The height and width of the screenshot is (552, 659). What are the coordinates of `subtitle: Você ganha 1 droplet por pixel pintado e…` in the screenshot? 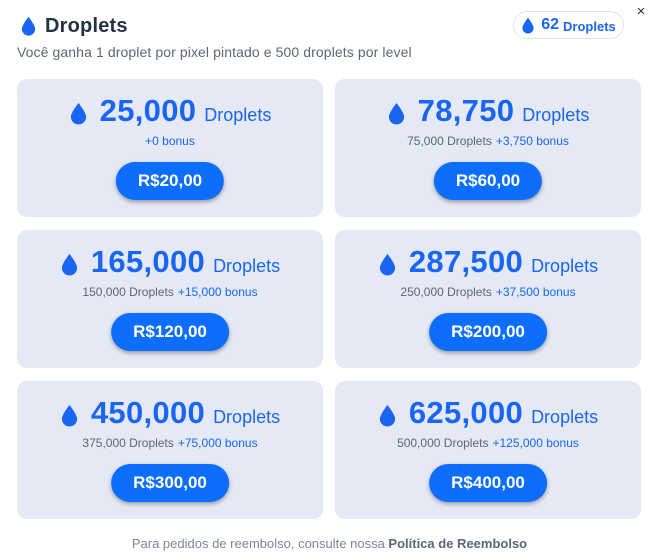 It's located at (214, 52).